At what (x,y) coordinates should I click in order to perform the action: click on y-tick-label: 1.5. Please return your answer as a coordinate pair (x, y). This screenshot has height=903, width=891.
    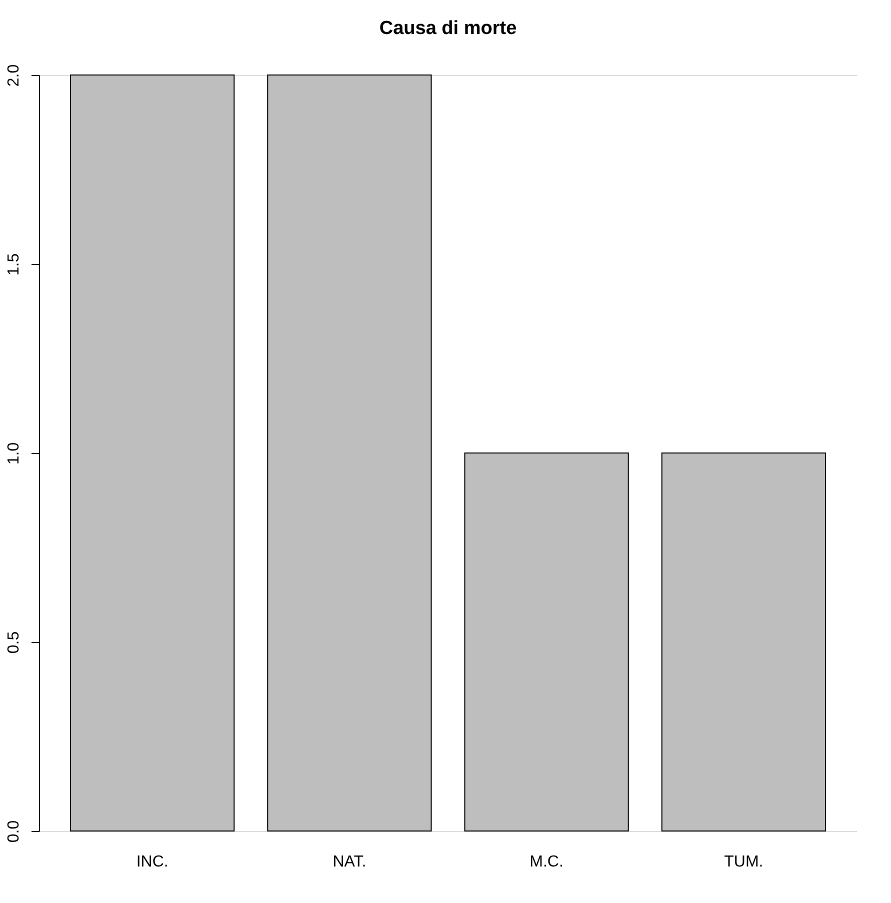
    Looking at the image, I should click on (14, 264).